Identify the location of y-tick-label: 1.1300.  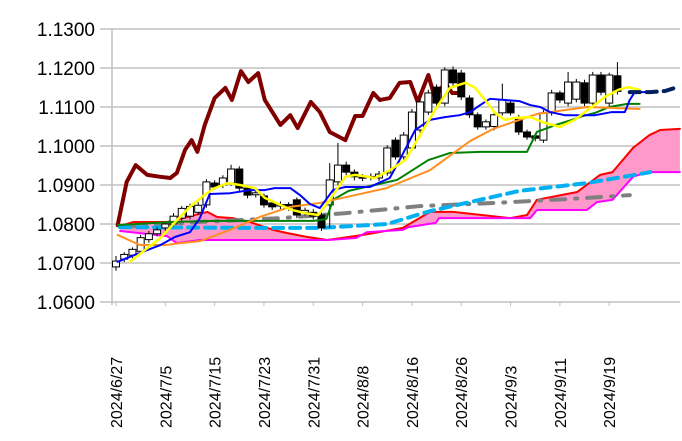
(66, 30).